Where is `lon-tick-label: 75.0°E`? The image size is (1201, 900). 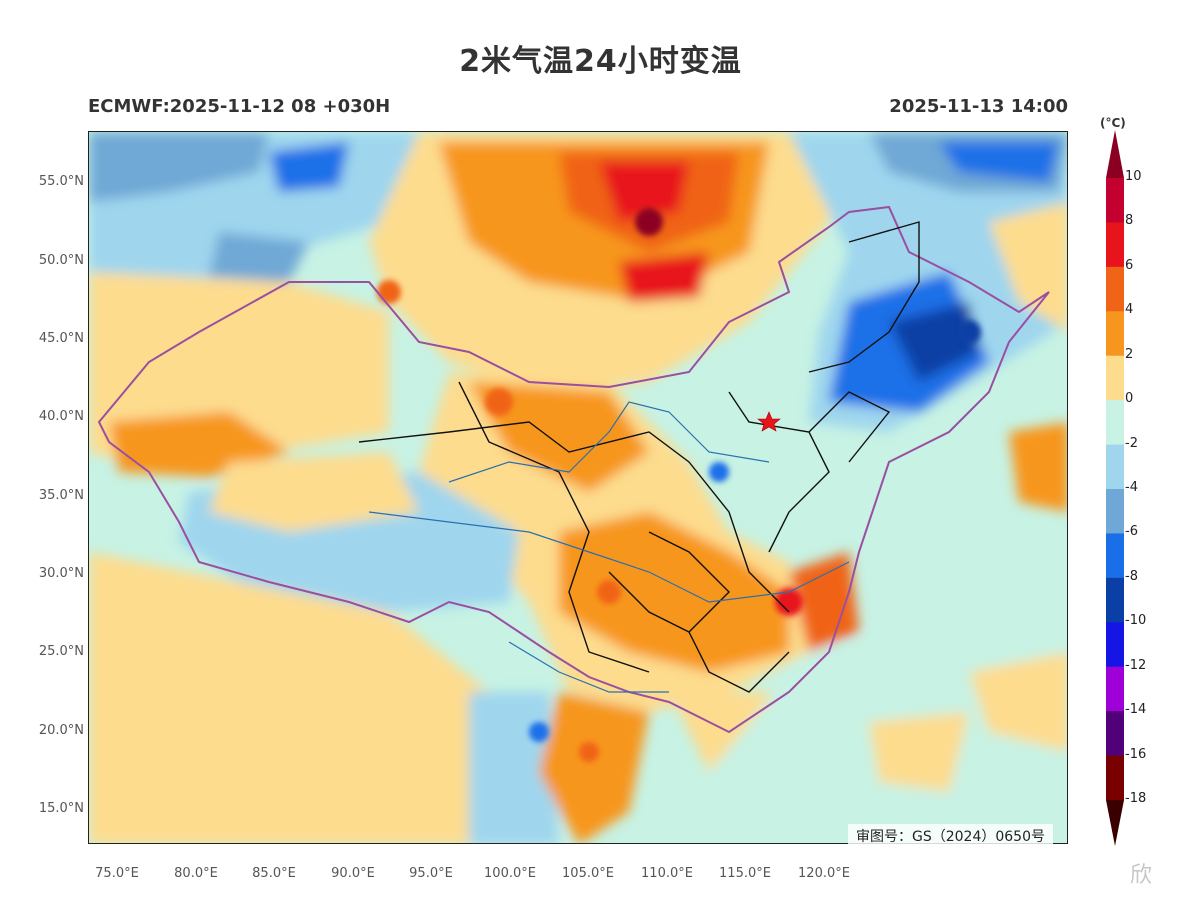
lon-tick-label: 75.0°E is located at coordinates (117, 873).